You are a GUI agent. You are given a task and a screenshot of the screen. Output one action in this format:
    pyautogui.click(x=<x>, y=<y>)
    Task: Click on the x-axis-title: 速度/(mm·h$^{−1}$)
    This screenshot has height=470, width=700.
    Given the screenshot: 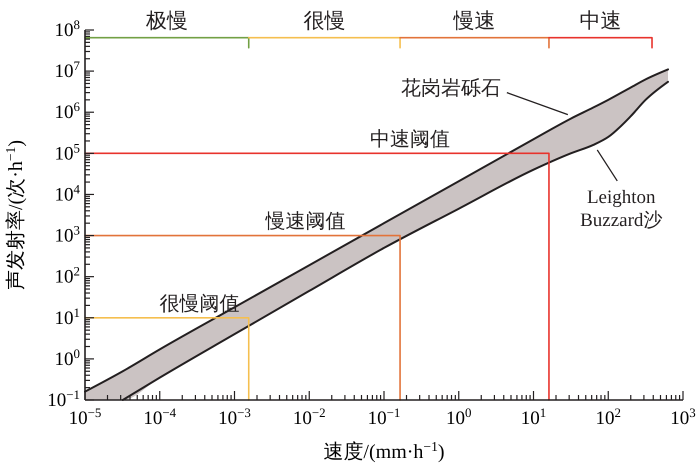 What is the action you would take?
    pyautogui.click(x=384, y=450)
    